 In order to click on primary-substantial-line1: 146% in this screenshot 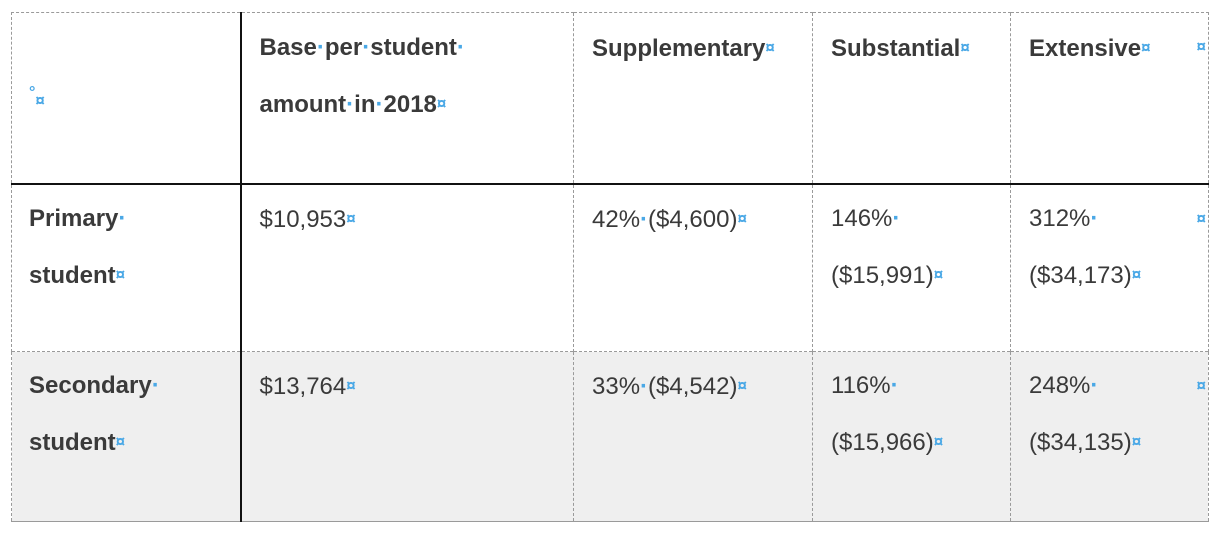, I will do `click(862, 218)`.